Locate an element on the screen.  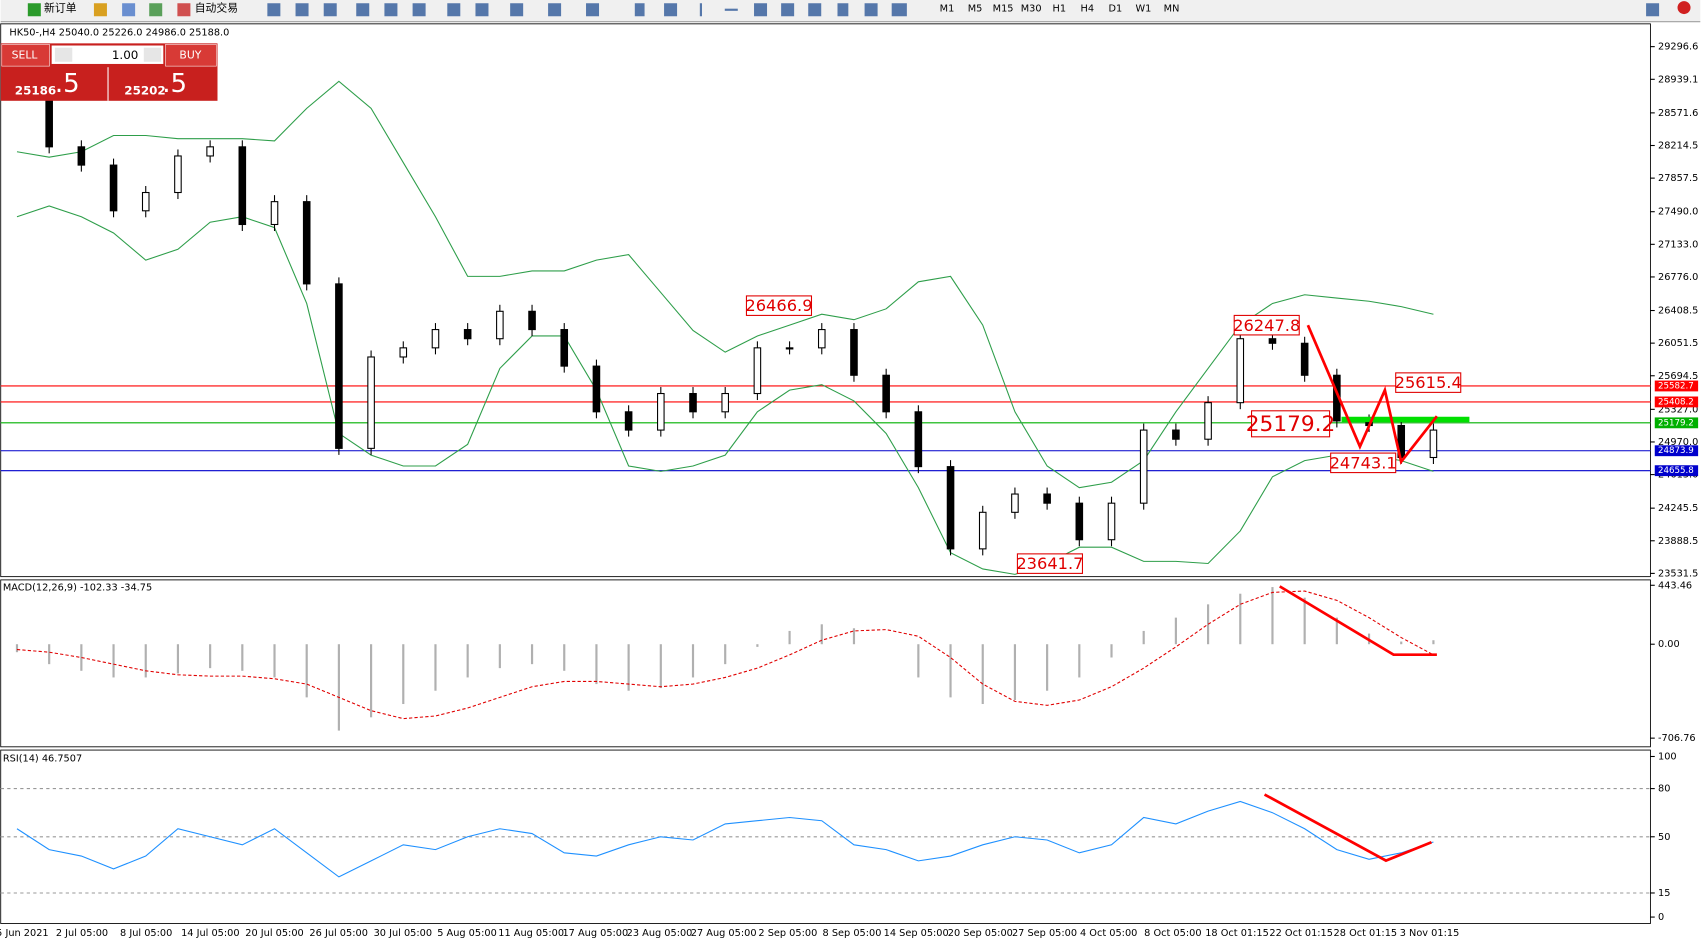
y-tick-label: 0 is located at coordinates (1661, 917).